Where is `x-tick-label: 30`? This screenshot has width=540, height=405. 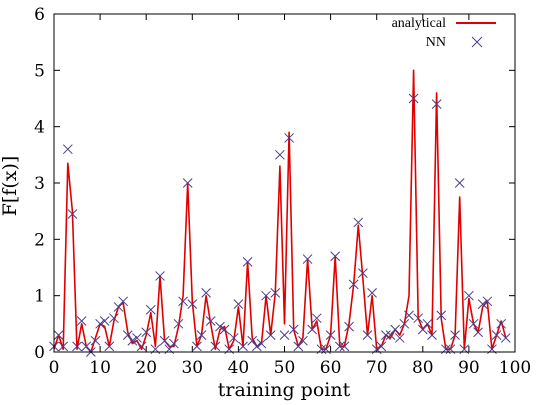
x-tick-label: 30 is located at coordinates (192, 368).